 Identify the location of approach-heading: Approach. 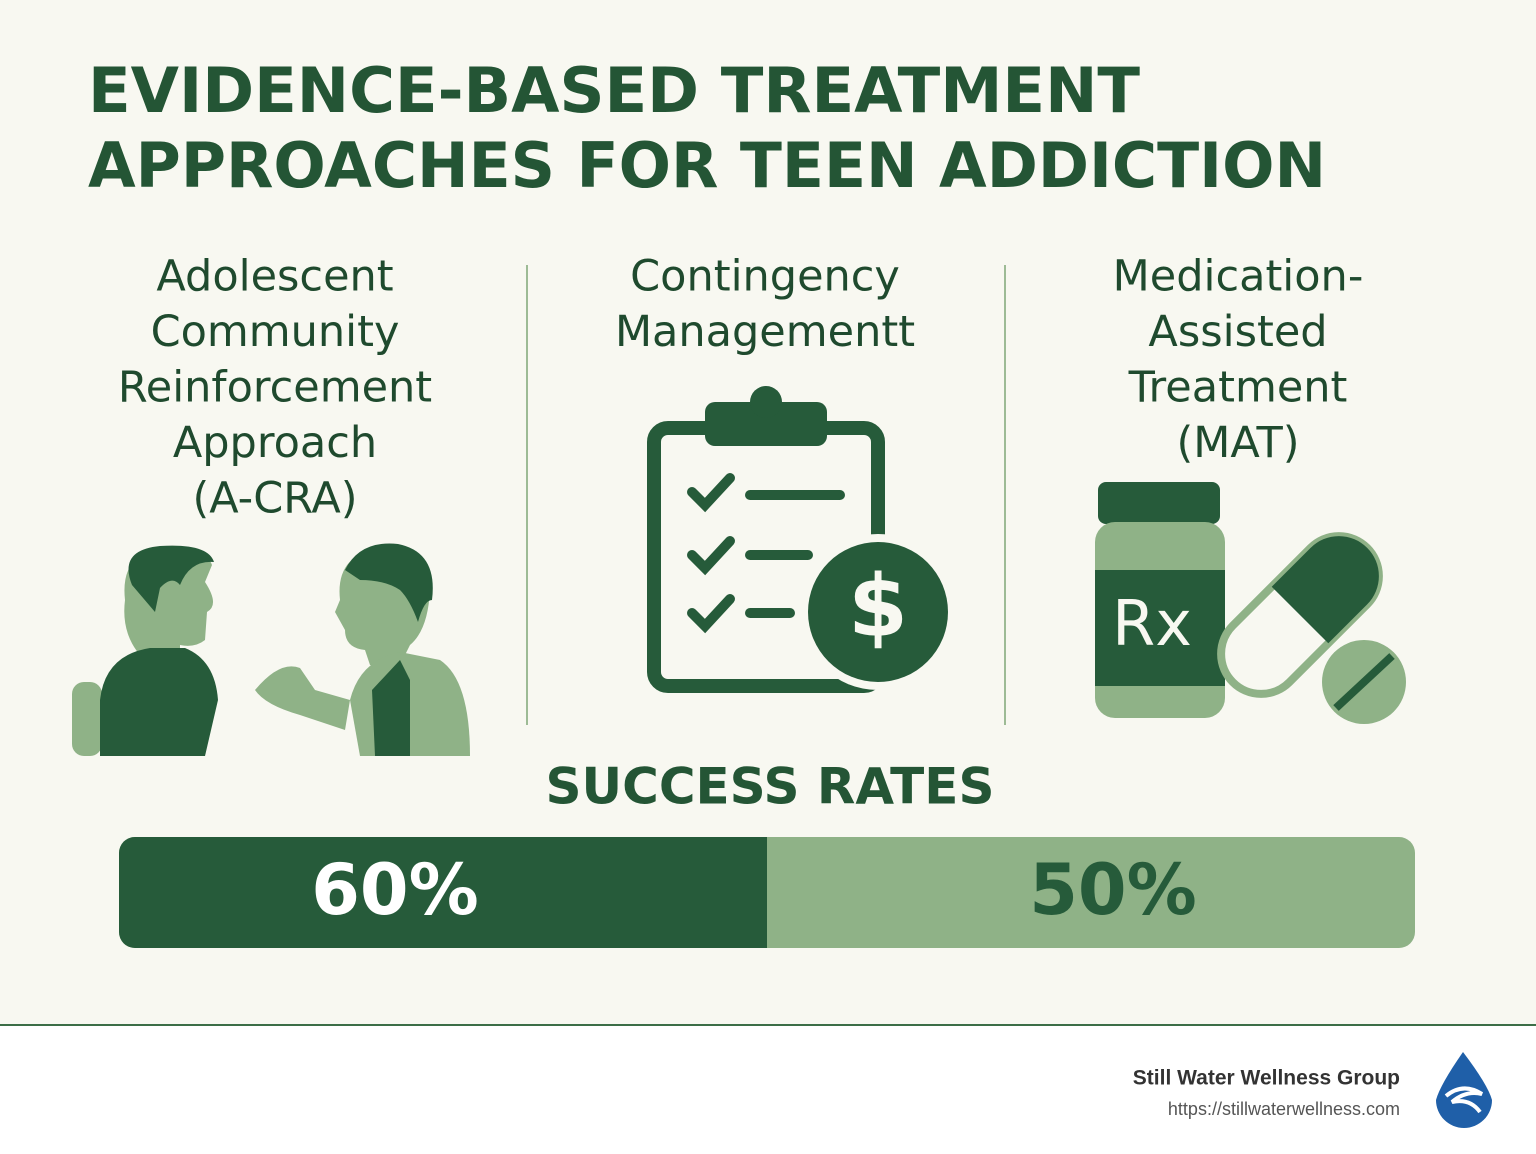
(275, 443).